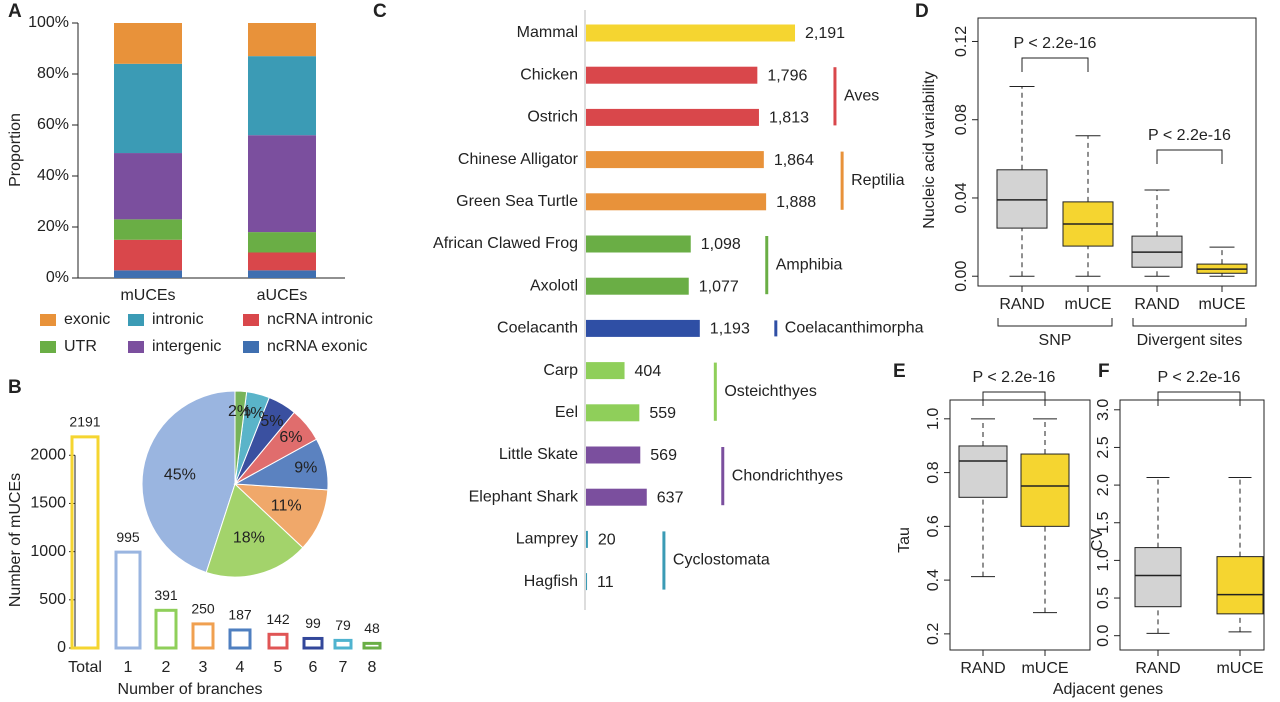  I want to click on value-label: 20, so click(607, 540).